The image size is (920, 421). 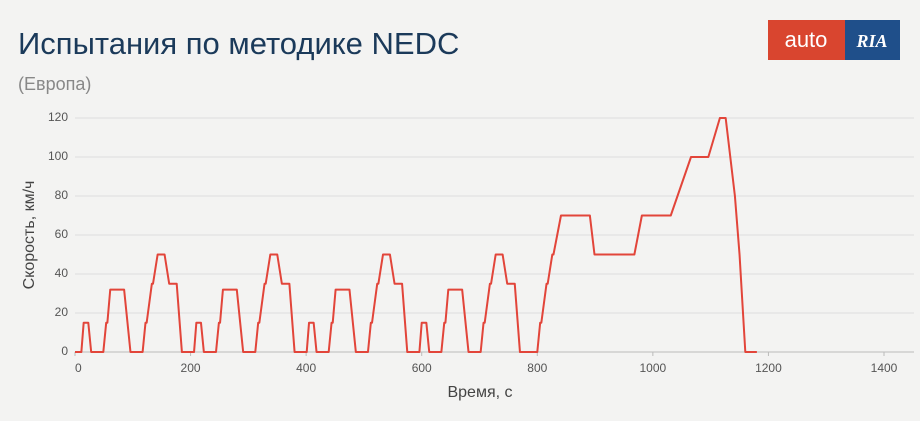 I want to click on x-tick-label: 600, so click(x=422, y=368).